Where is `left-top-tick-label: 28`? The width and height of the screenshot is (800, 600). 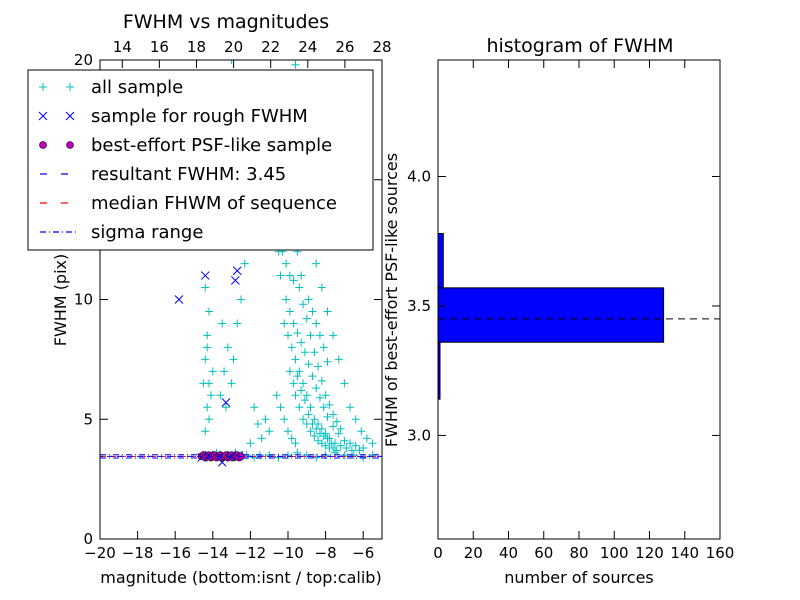 left-top-tick-label: 28 is located at coordinates (381, 47).